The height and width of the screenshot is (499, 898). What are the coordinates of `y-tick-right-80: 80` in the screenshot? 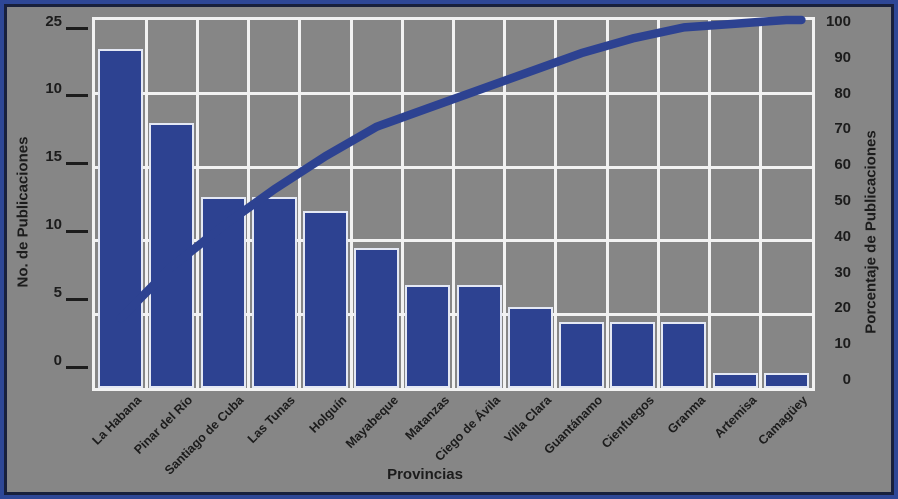 It's located at (842, 93).